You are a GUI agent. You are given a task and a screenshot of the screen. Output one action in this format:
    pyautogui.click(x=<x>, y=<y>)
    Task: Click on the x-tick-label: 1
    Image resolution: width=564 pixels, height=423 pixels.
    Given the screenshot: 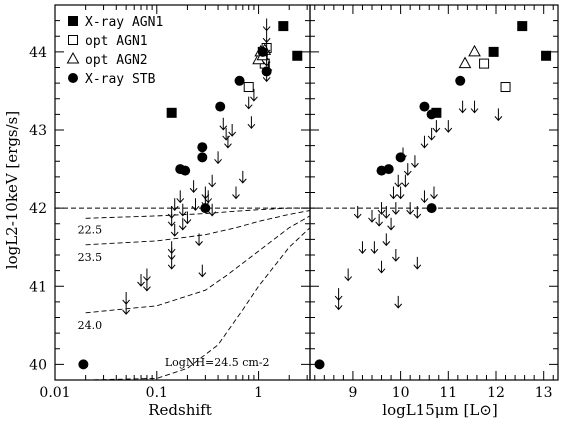 What is the action you would take?
    pyautogui.click(x=258, y=393)
    